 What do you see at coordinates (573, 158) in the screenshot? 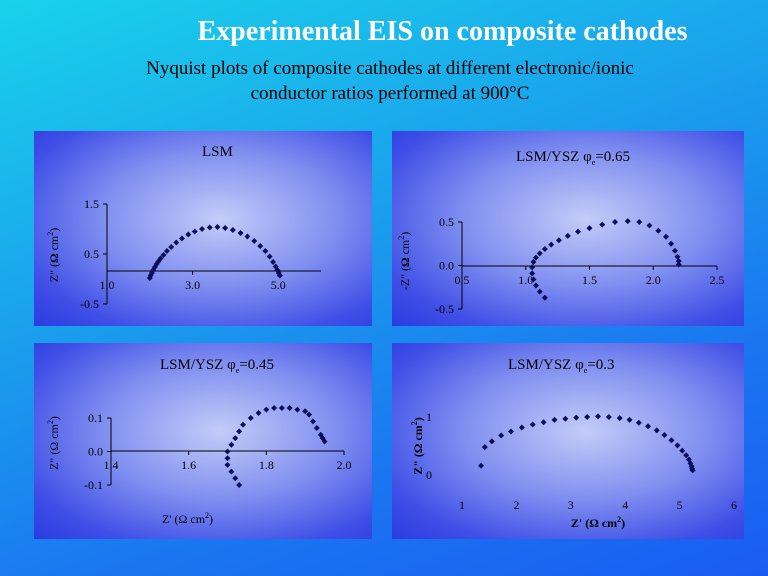
I see `chart-title: LSM/YSZ φe=0.65` at bounding box center [573, 158].